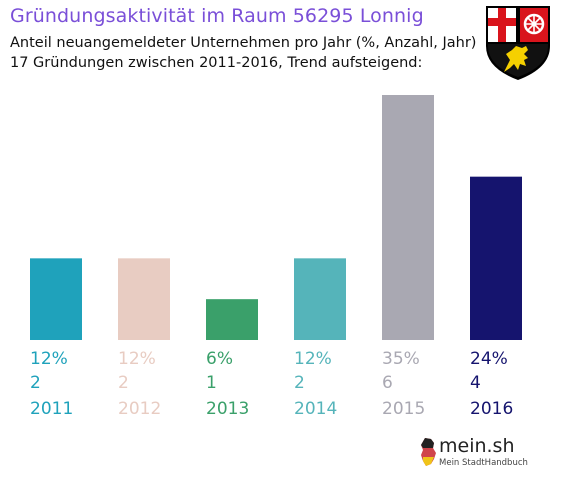 This screenshot has height=482, width=562. I want to click on chart-title: Gründungsaktivität im Raum 56295 Lonnig, so click(217, 16).